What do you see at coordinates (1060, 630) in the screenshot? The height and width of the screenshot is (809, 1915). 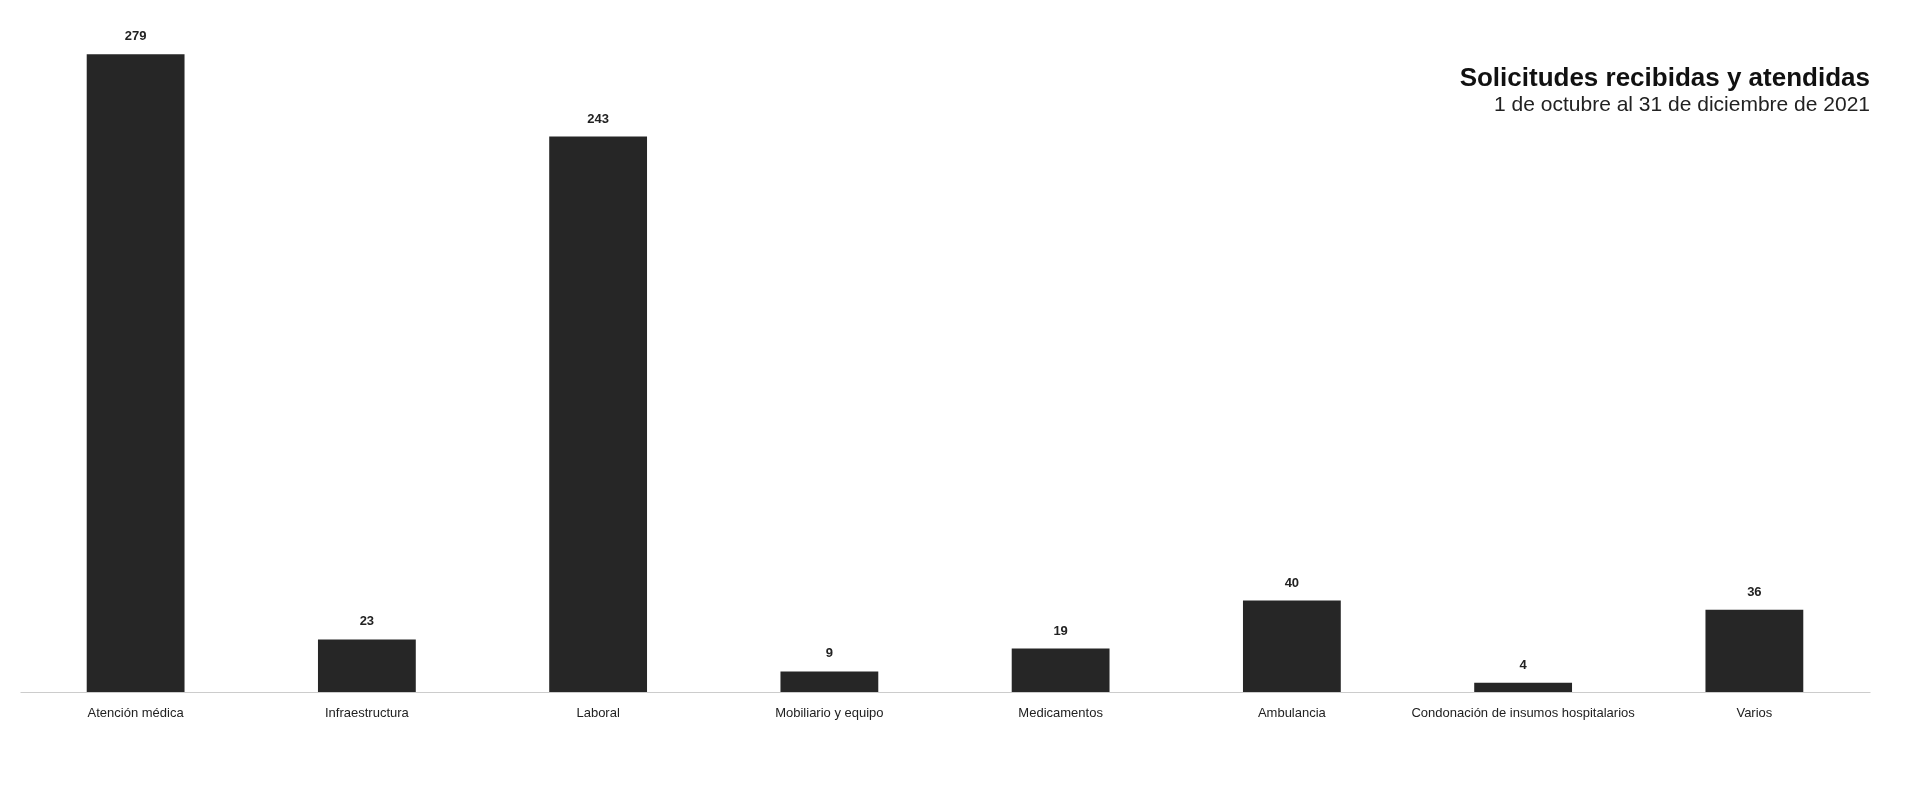 I see `data-label: 19` at bounding box center [1060, 630].